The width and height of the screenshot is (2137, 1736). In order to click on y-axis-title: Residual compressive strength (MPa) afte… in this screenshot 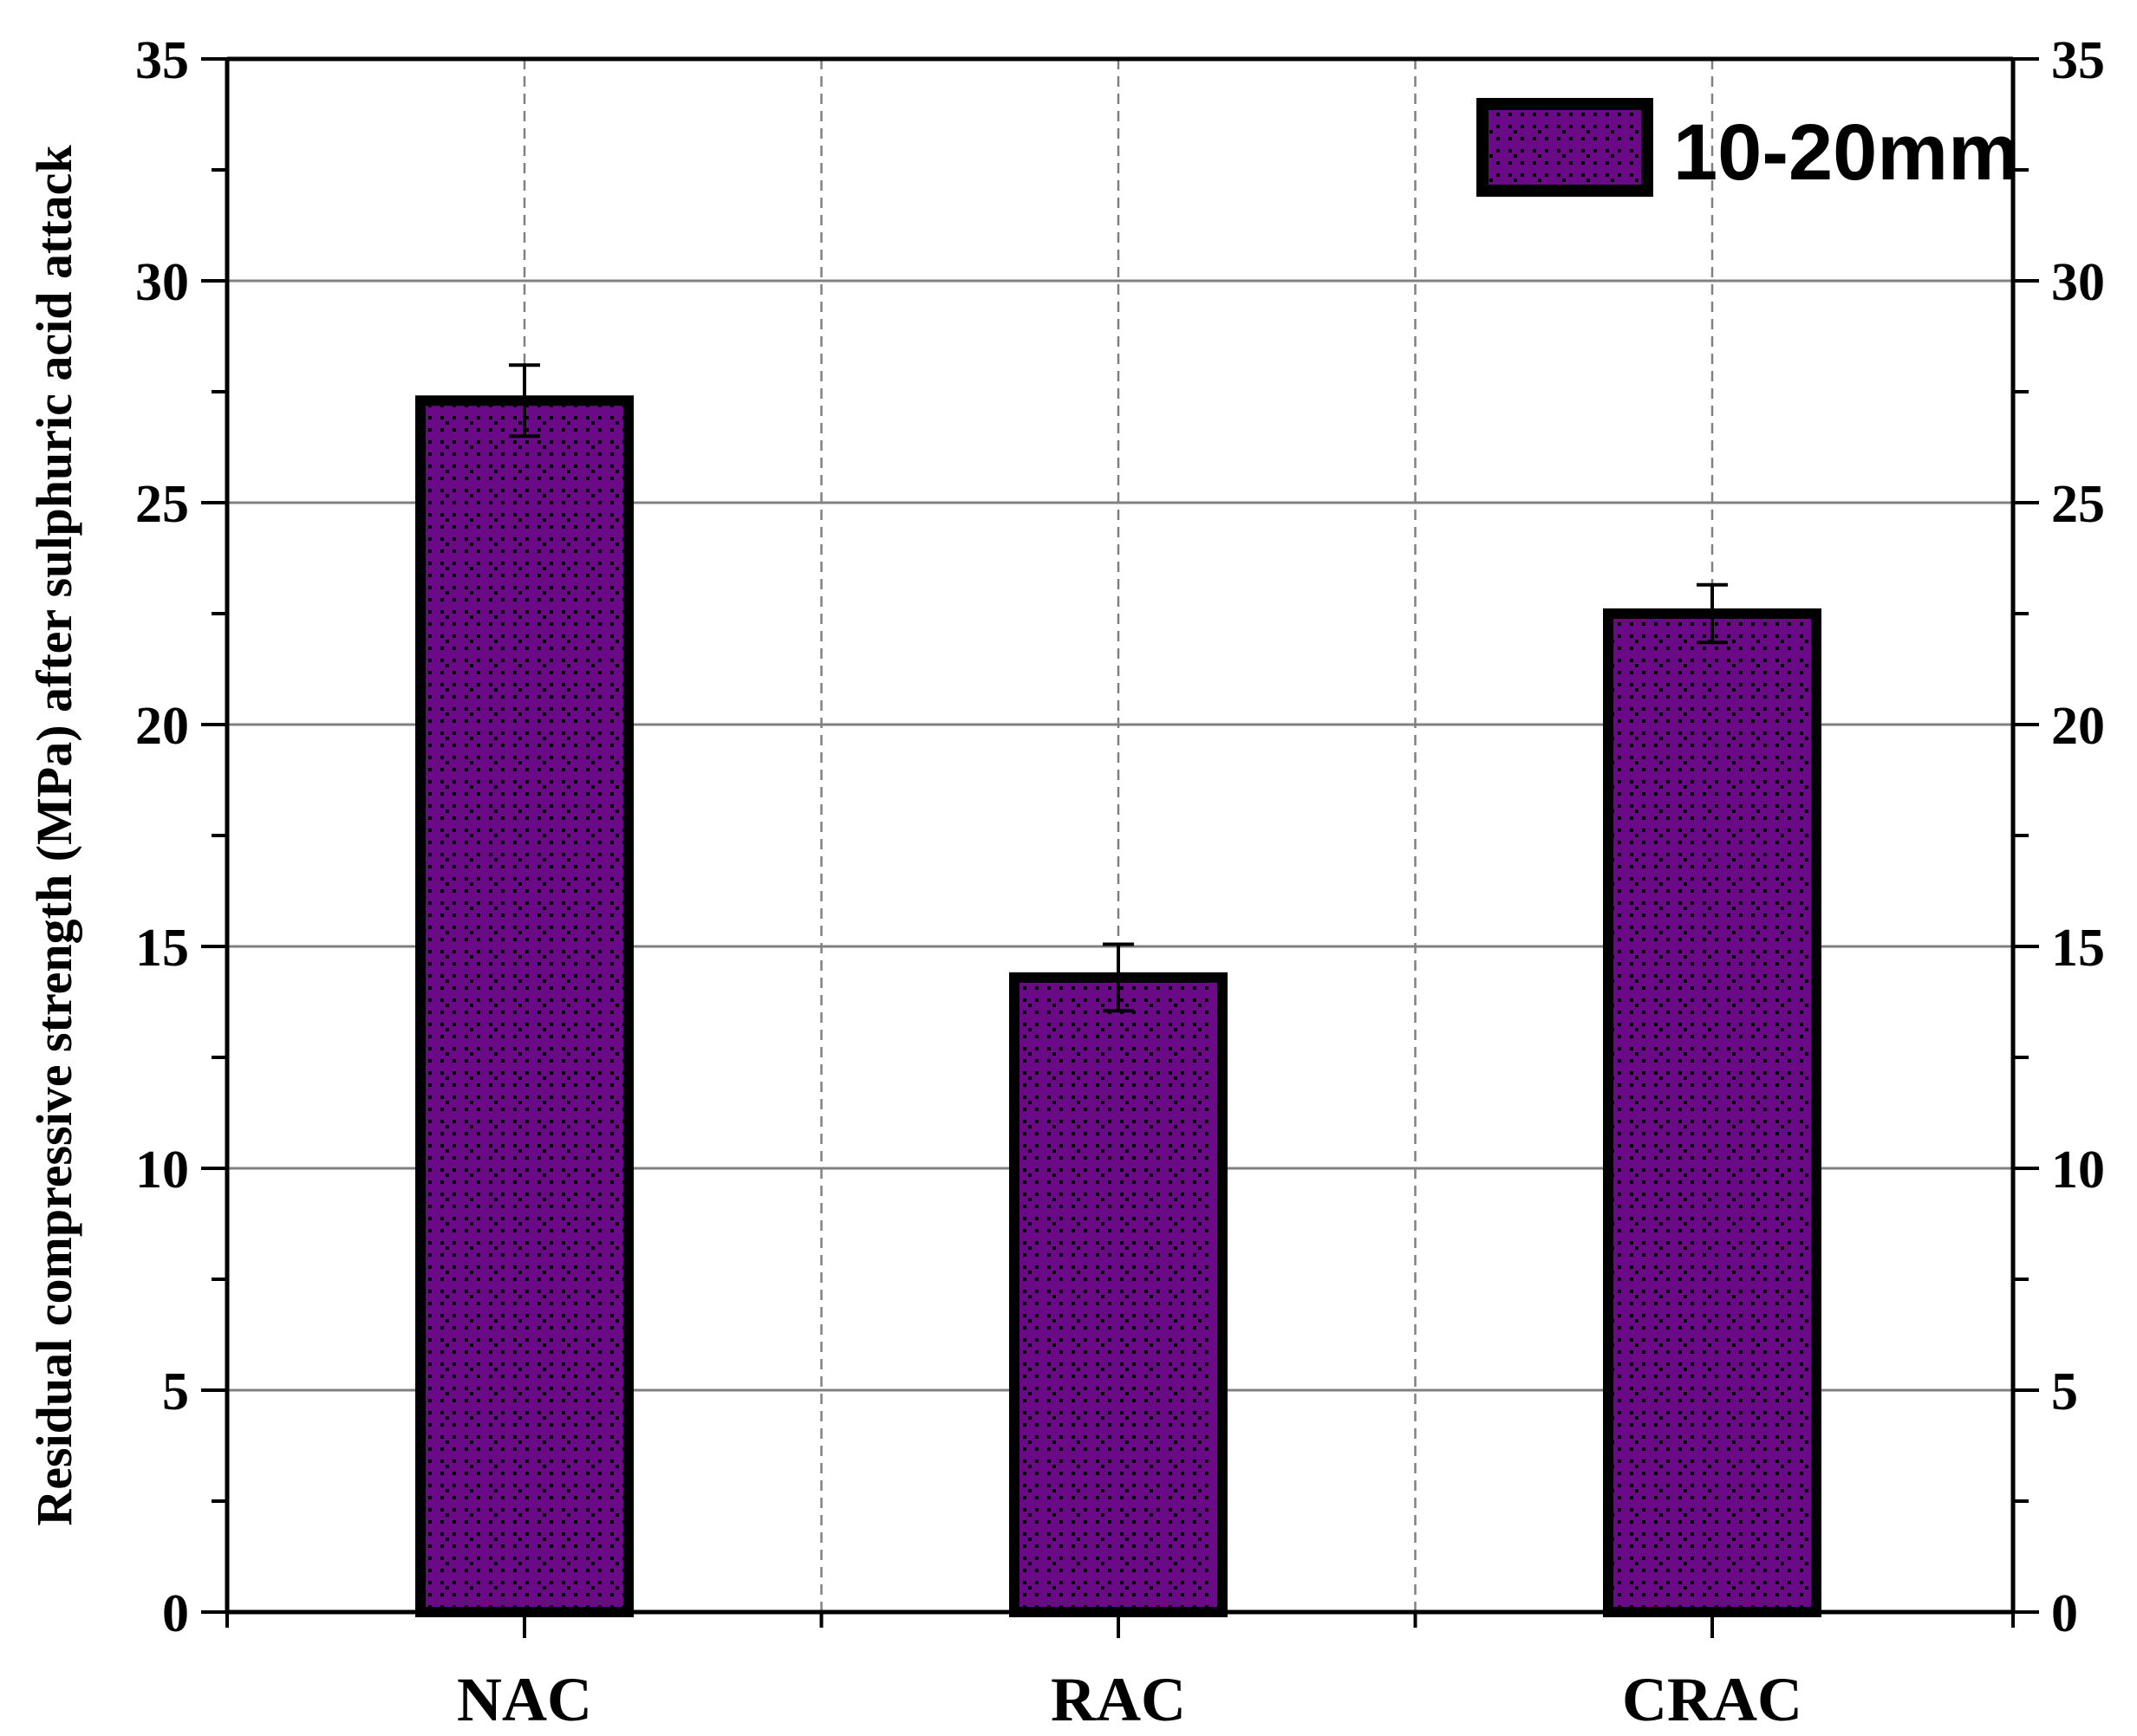, I will do `click(54, 835)`.